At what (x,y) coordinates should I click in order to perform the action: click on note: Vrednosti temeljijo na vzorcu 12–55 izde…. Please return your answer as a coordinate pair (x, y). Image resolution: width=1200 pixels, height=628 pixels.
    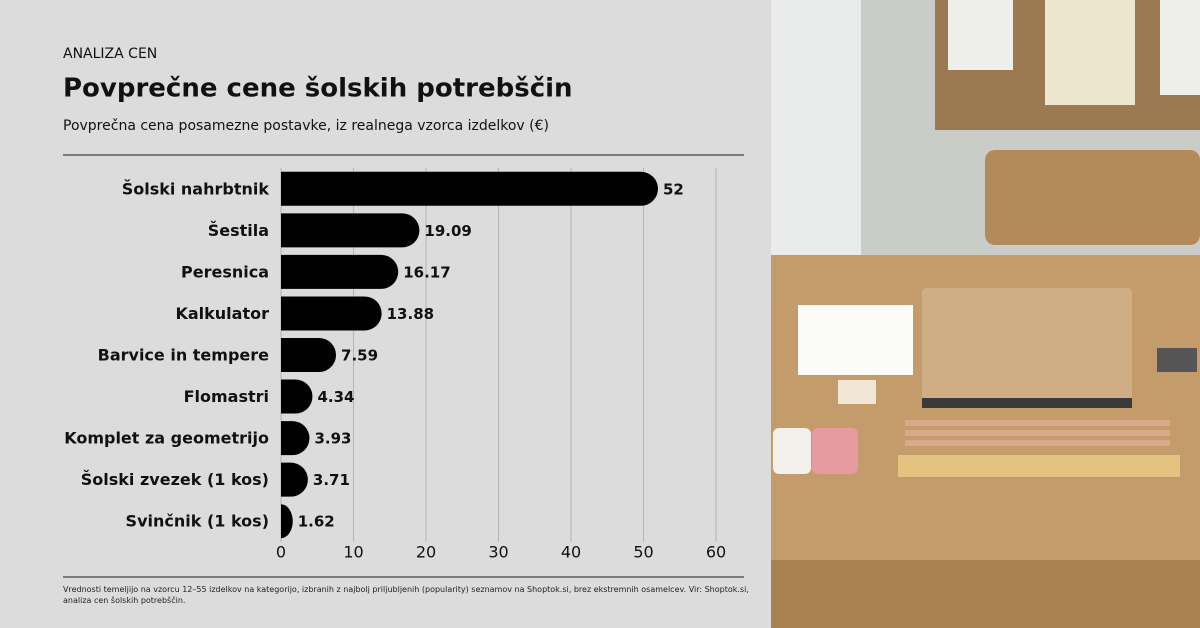
    Looking at the image, I should click on (406, 595).